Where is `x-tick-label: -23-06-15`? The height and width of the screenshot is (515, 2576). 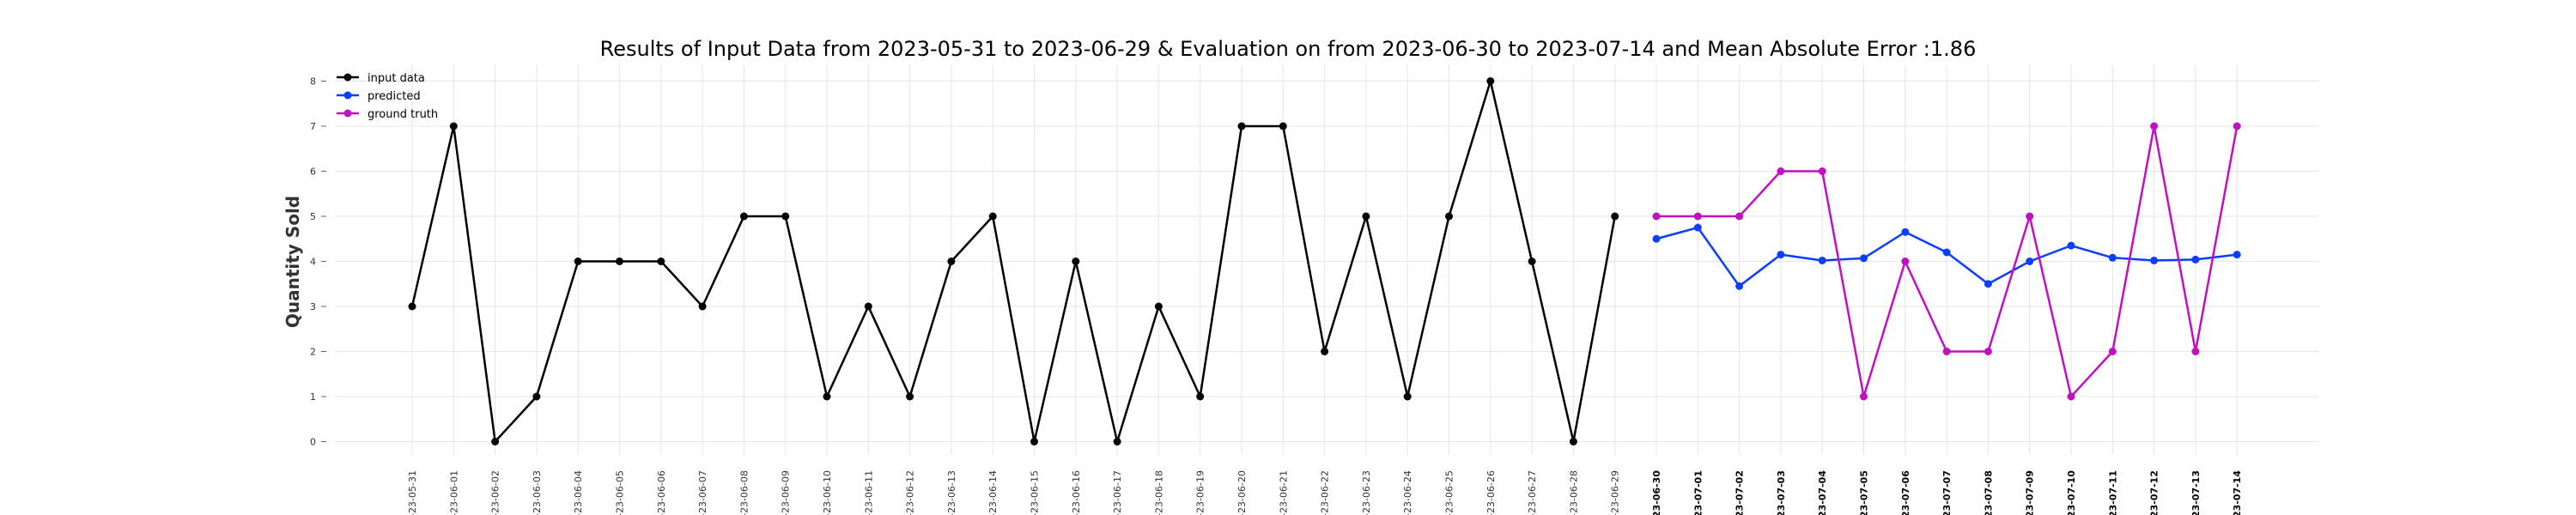
x-tick-label: -23-06-15 is located at coordinates (1035, 492).